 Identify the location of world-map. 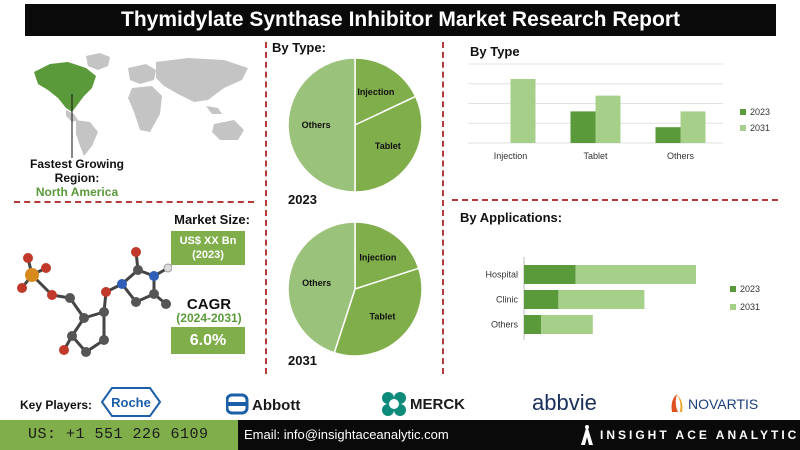
(141, 105).